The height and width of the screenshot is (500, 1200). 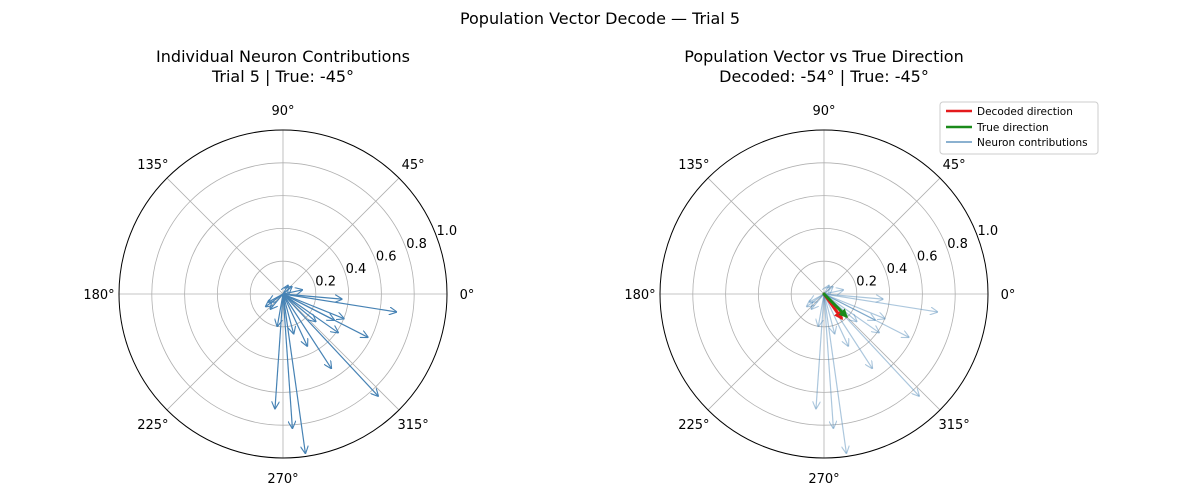 What do you see at coordinates (693, 165) in the screenshot?
I see `right-angle-tick-label: 135°` at bounding box center [693, 165].